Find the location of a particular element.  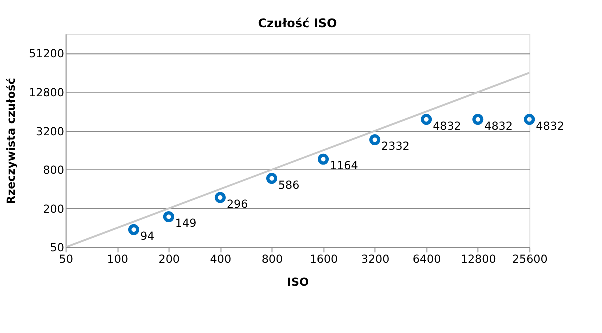

data-label: 296 is located at coordinates (237, 204).